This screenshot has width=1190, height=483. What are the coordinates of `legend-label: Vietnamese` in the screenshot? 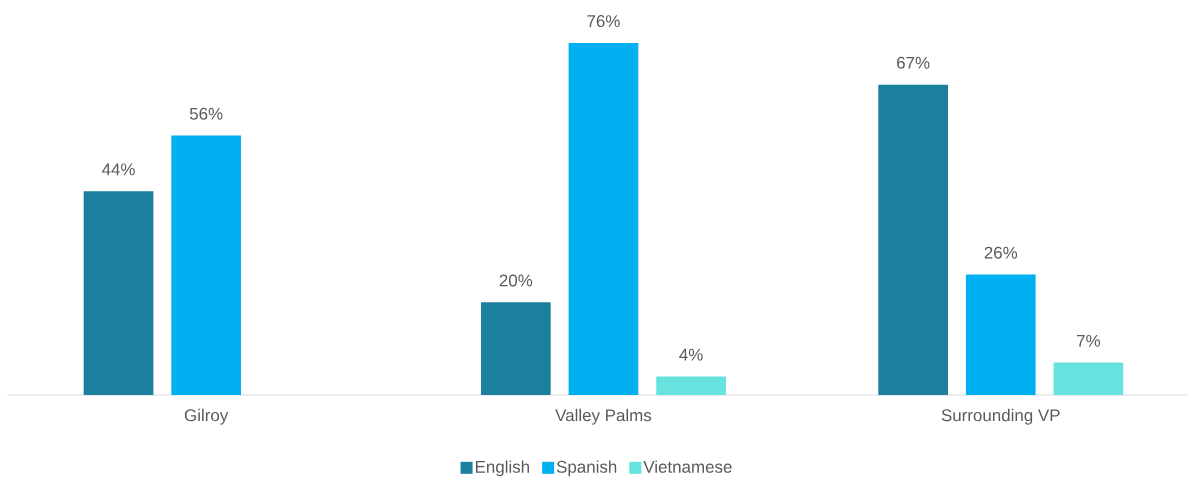 It's located at (687, 466).